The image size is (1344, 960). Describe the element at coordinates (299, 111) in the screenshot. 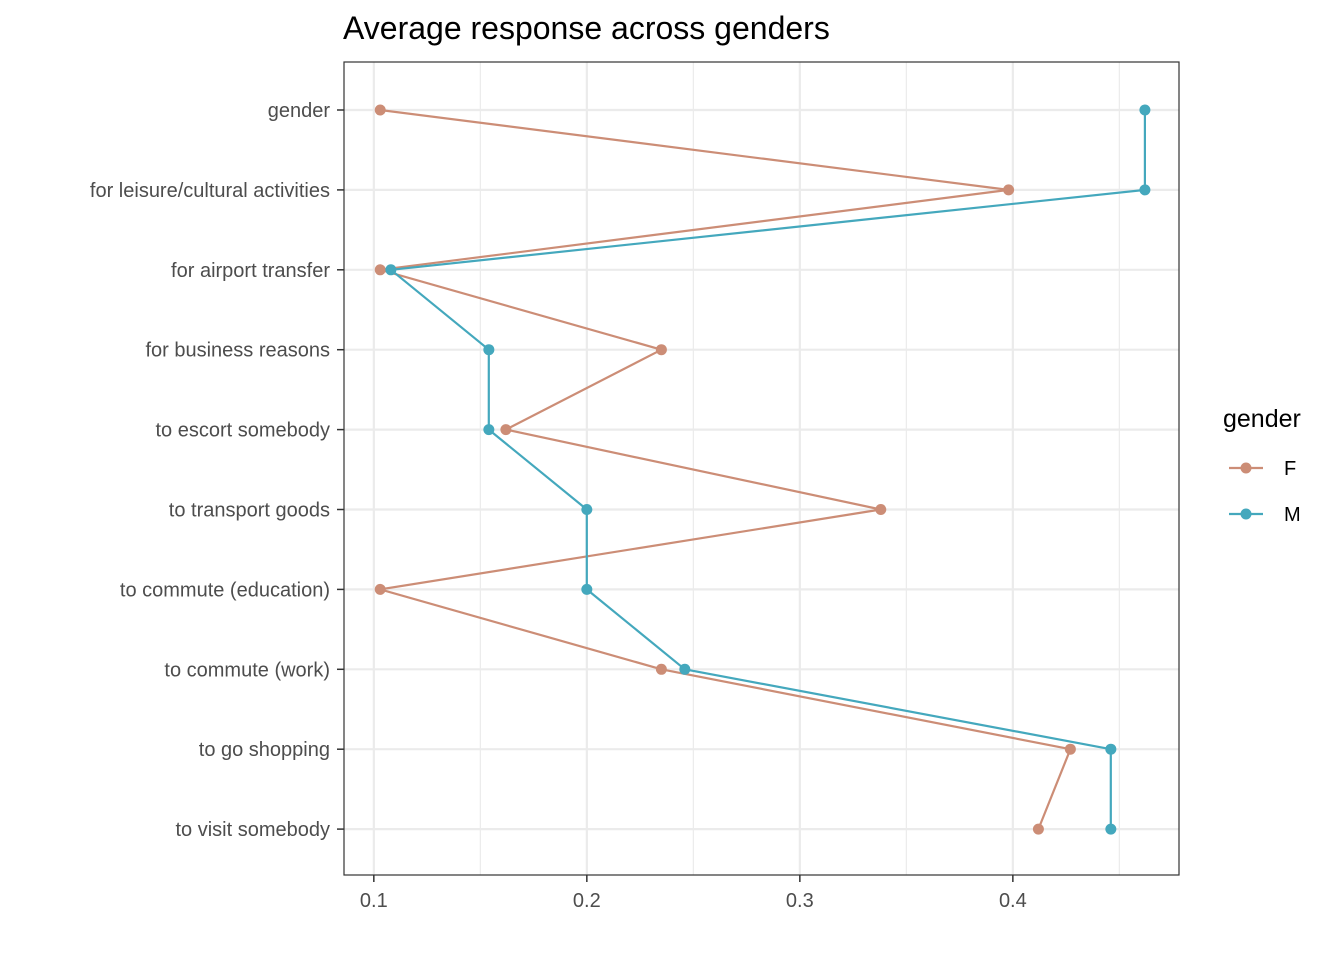

I see `y-tick-label: gender` at that location.